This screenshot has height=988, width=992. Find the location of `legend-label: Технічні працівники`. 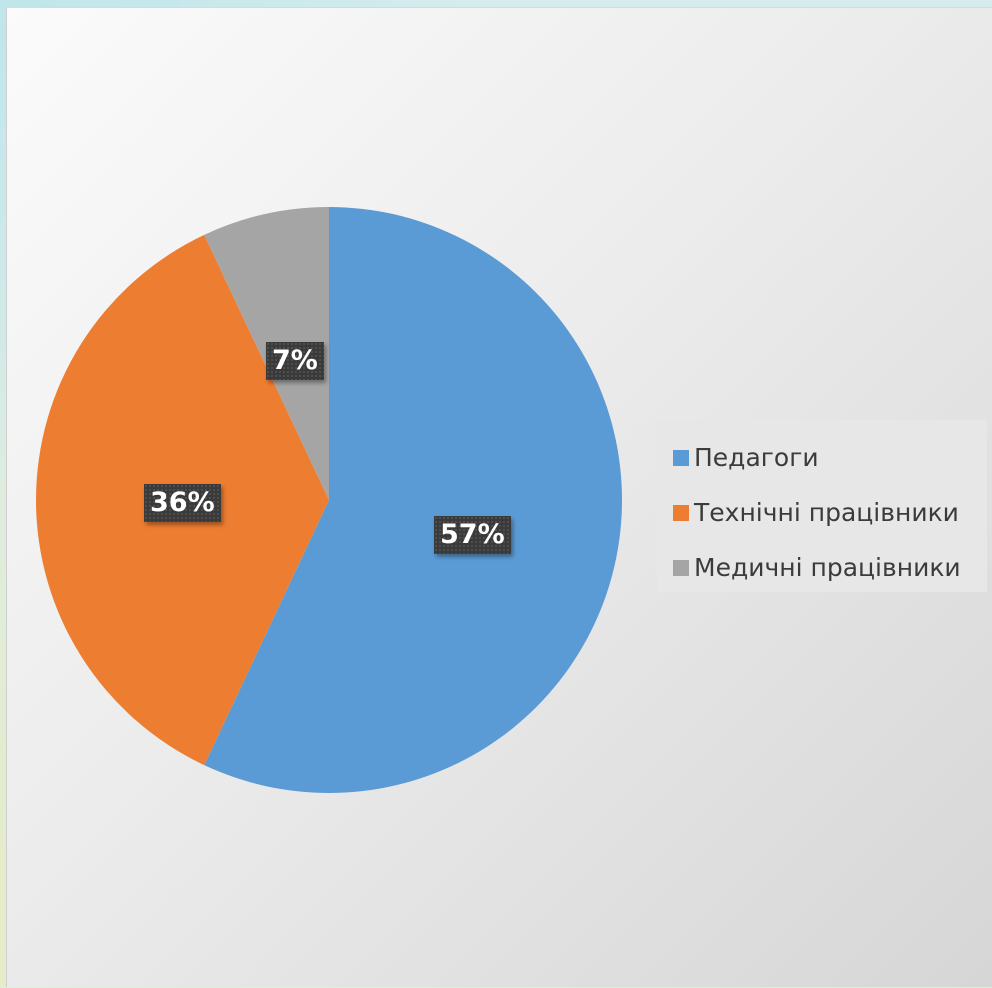

legend-label: Технічні працівники is located at coordinates (826, 512).